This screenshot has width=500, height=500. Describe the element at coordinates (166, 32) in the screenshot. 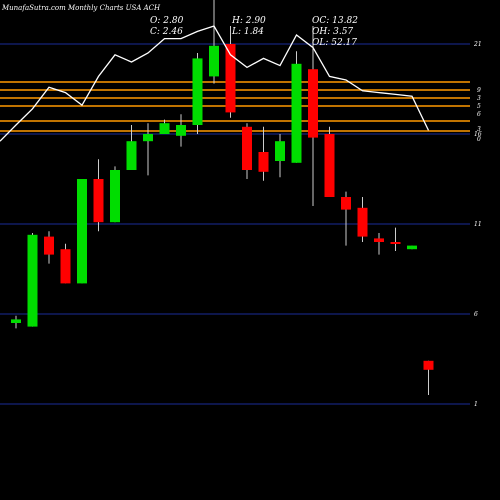

I see `close-value: C: 2.46` at that location.